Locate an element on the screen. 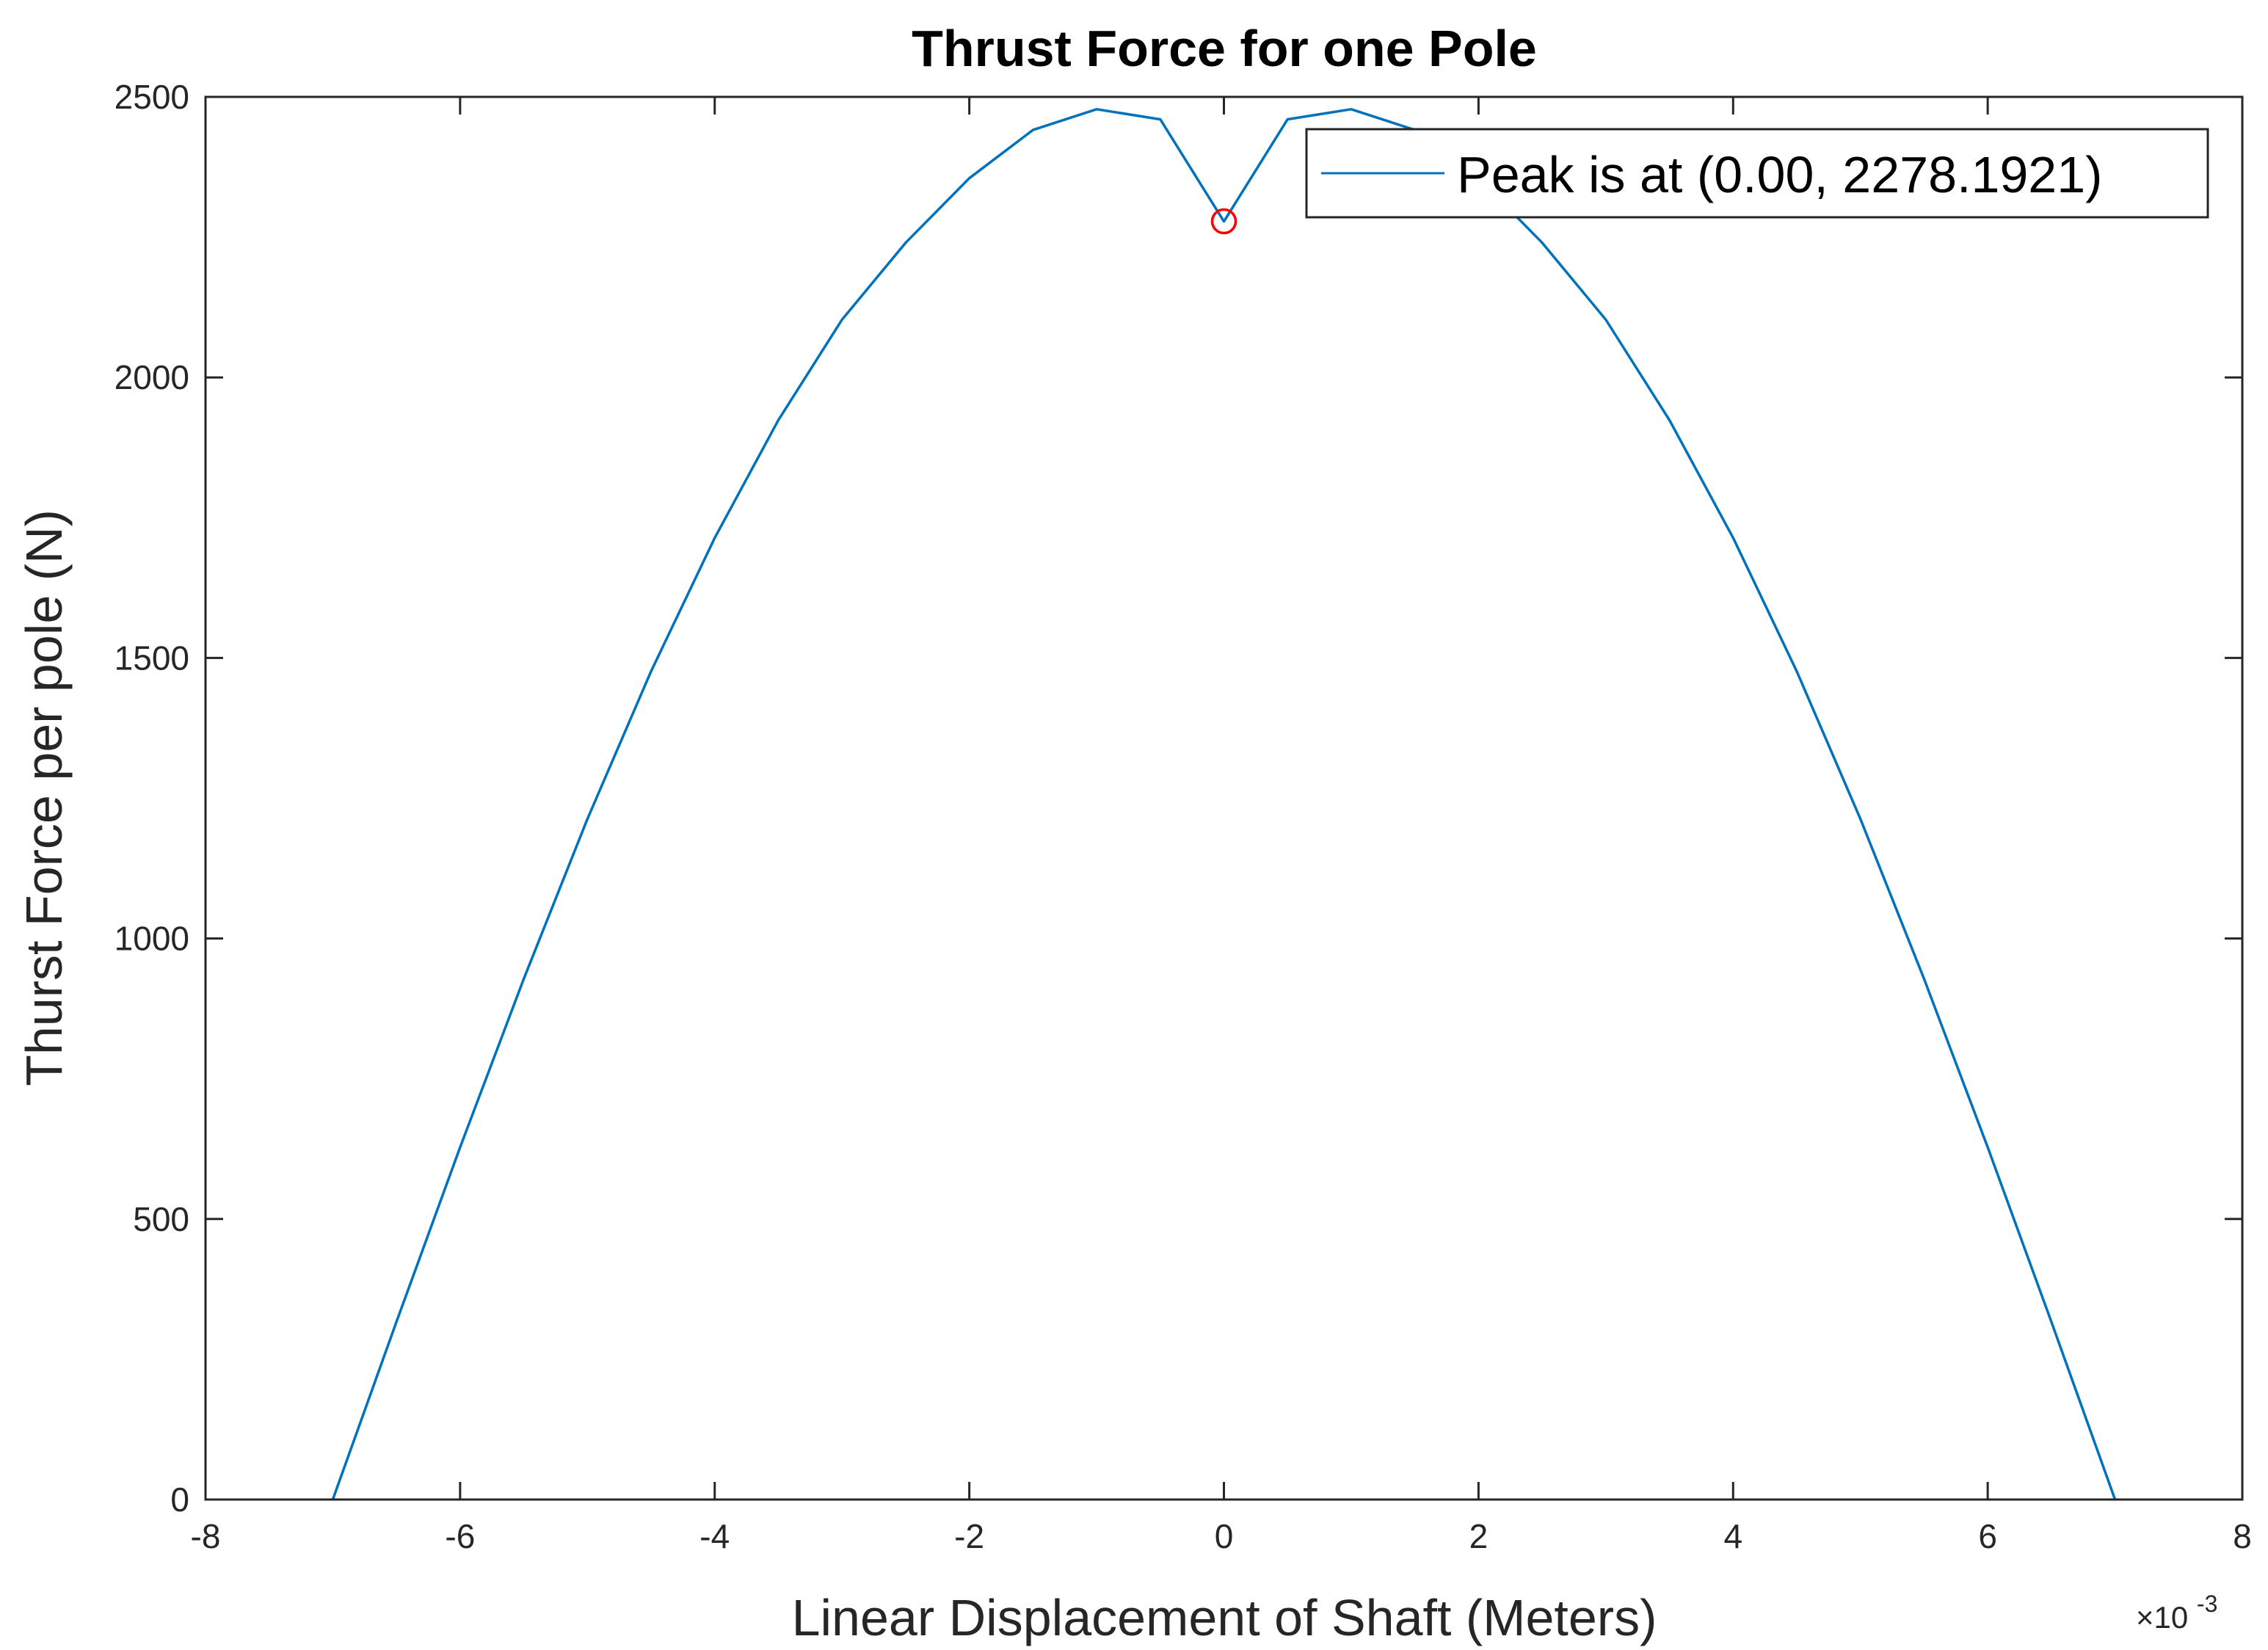 The image size is (2268, 1650). y-axis-label: Thurst Force per pole (N) is located at coordinates (44, 797).